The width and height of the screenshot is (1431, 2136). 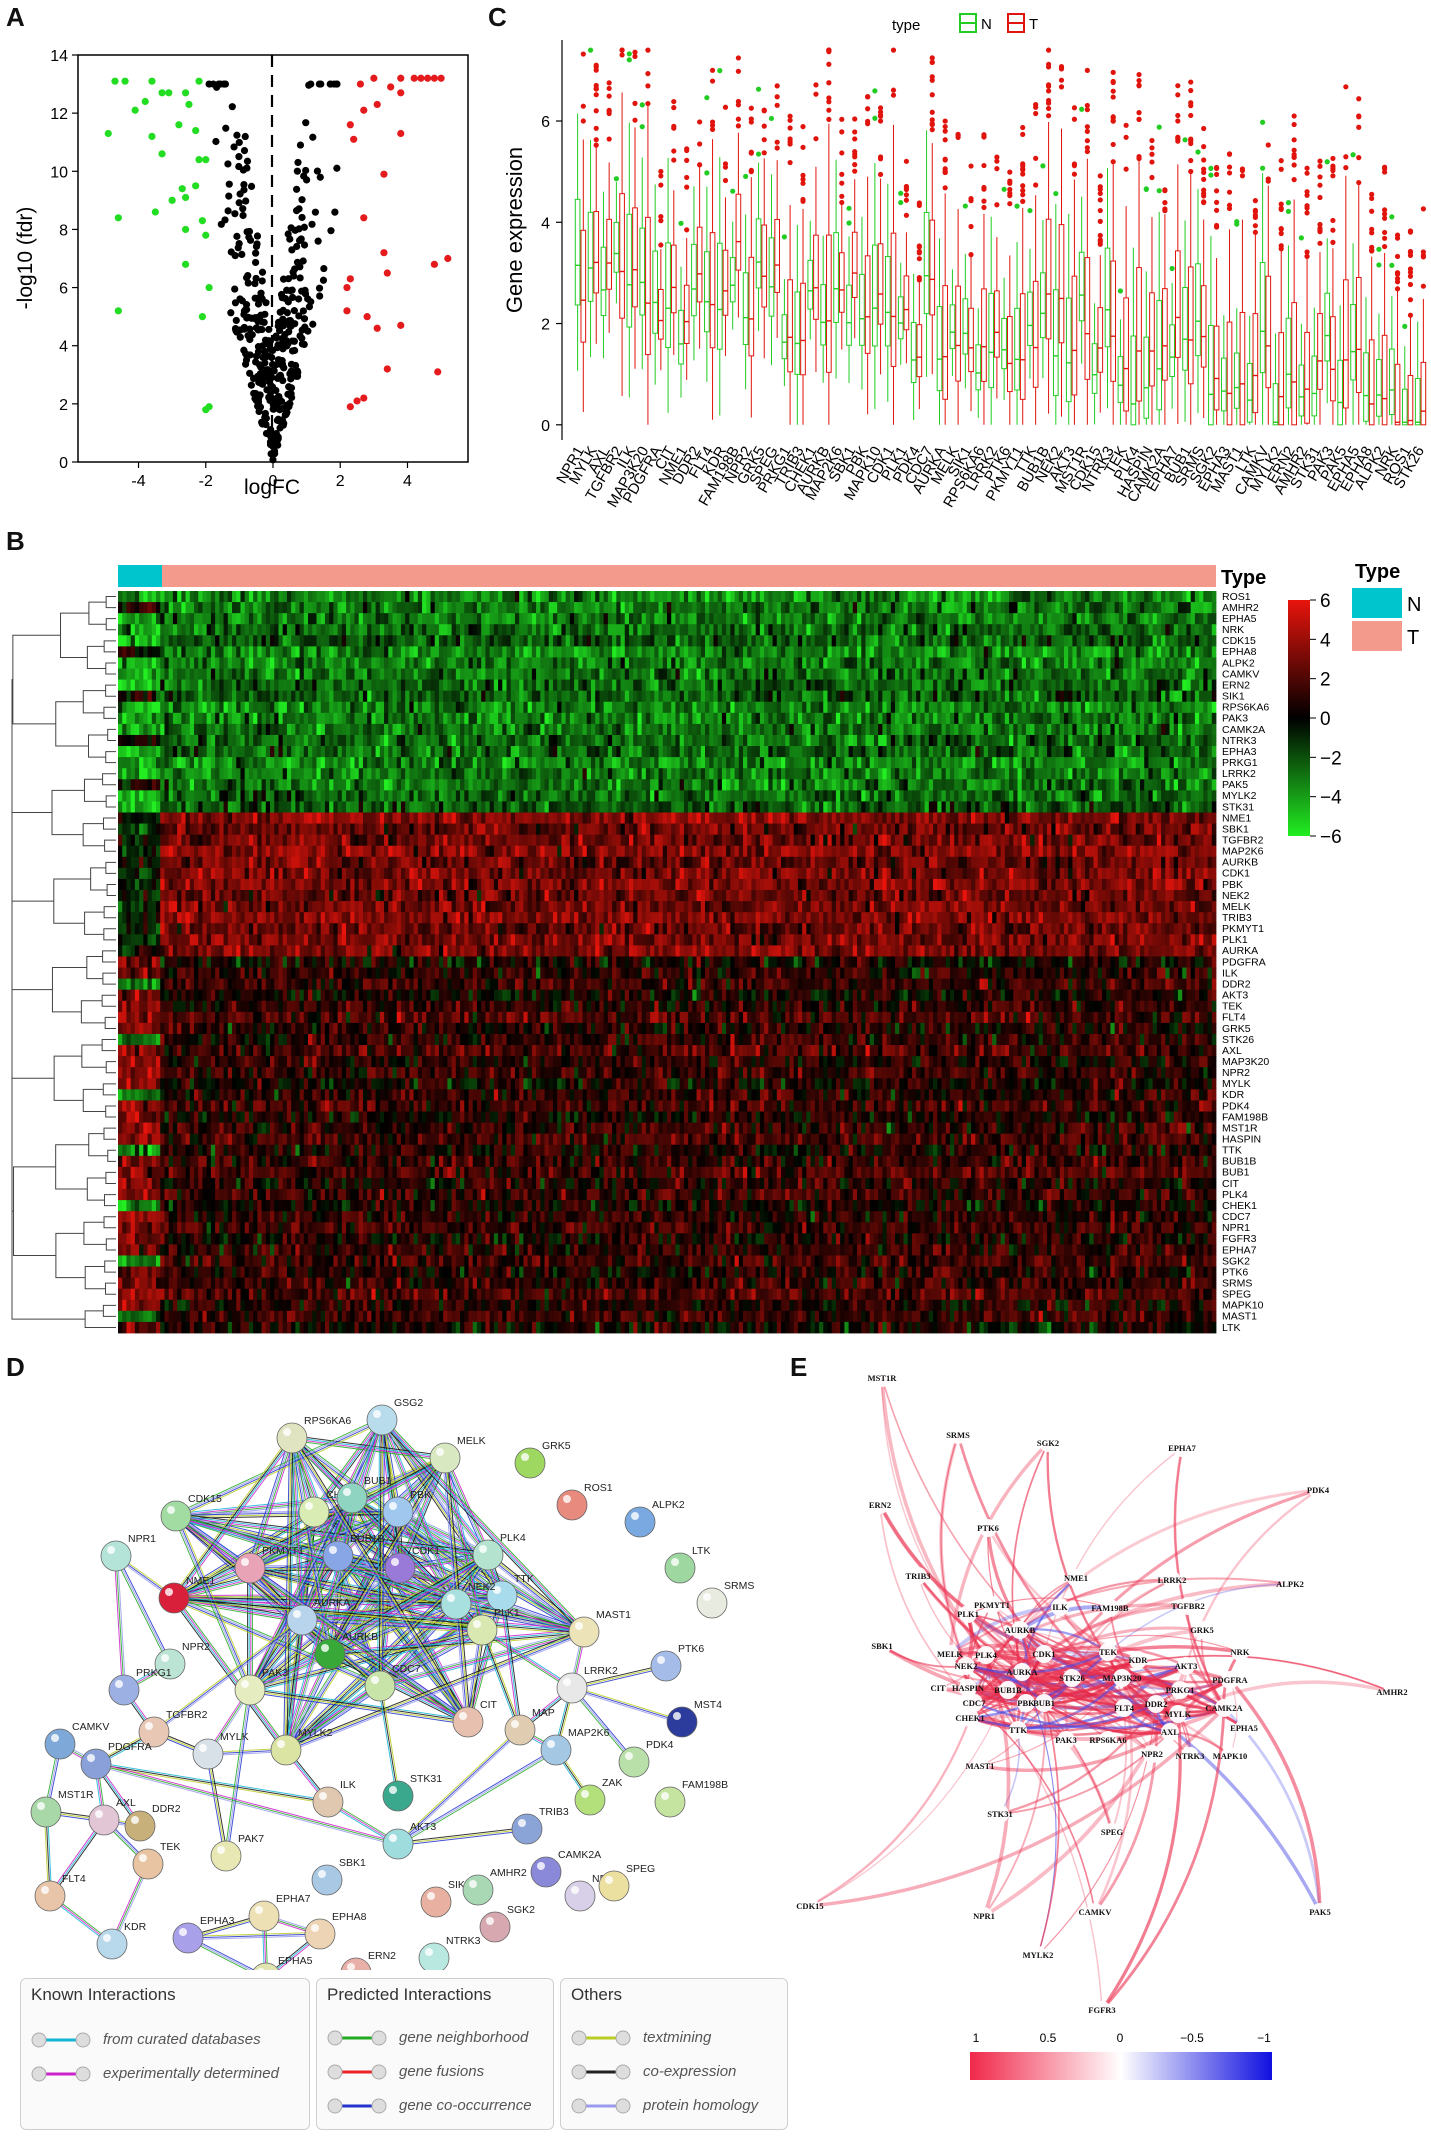 What do you see at coordinates (185, 93) in the screenshot?
I see `volcano-point-down` at bounding box center [185, 93].